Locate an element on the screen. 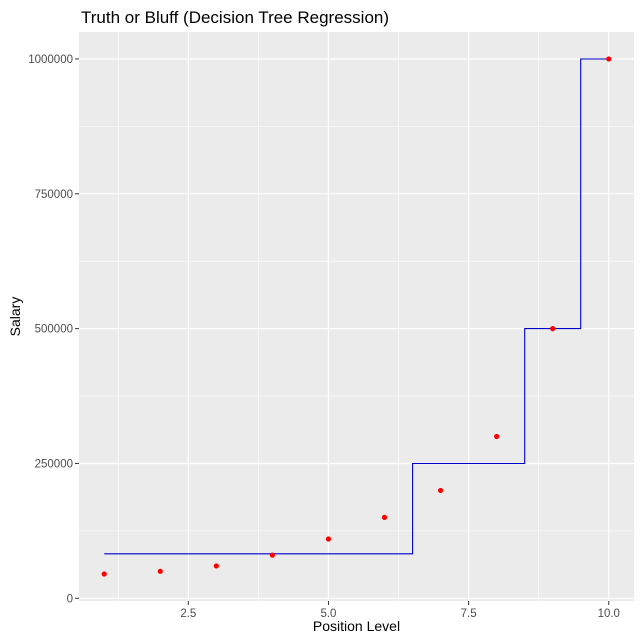  x-tick-label: 2.5 is located at coordinates (188, 614).